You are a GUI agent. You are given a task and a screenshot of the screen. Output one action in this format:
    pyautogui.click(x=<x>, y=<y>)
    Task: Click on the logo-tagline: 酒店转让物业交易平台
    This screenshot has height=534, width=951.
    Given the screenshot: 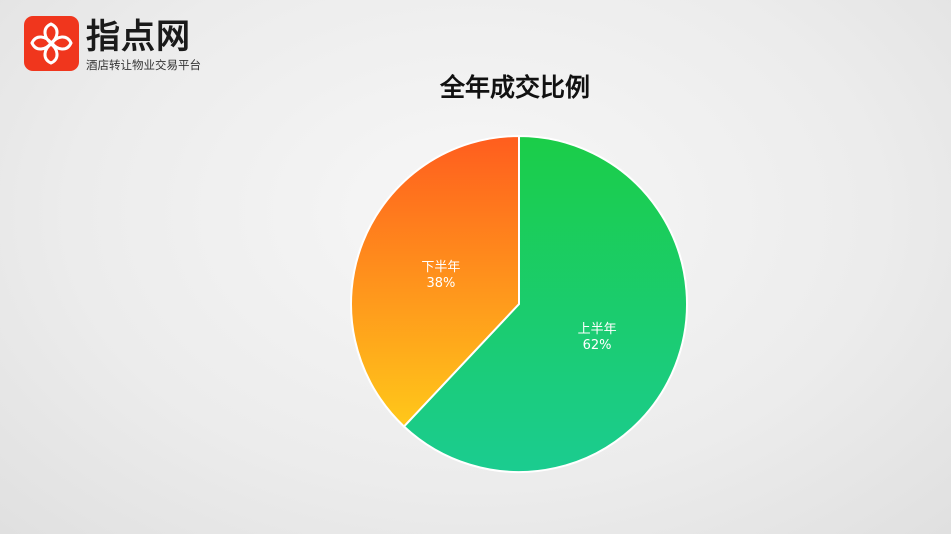 What is the action you would take?
    pyautogui.click(x=143, y=65)
    